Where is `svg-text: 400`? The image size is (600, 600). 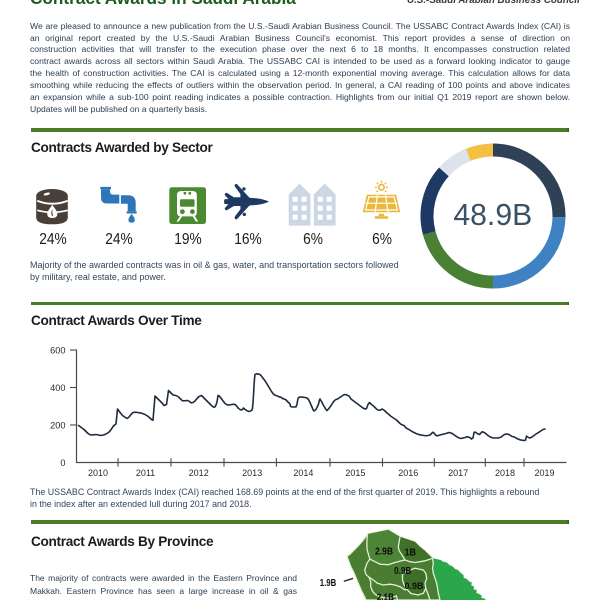 svg-text: 400 is located at coordinates (57, 388).